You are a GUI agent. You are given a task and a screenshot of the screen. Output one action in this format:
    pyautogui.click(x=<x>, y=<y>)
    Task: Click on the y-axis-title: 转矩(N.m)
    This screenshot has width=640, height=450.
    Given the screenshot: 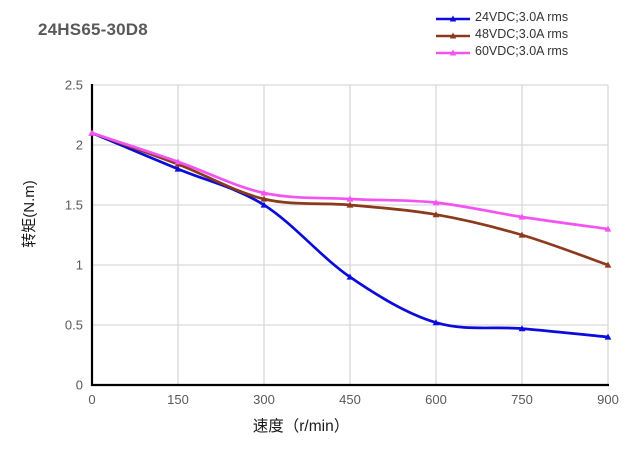 What is the action you would take?
    pyautogui.click(x=29, y=214)
    